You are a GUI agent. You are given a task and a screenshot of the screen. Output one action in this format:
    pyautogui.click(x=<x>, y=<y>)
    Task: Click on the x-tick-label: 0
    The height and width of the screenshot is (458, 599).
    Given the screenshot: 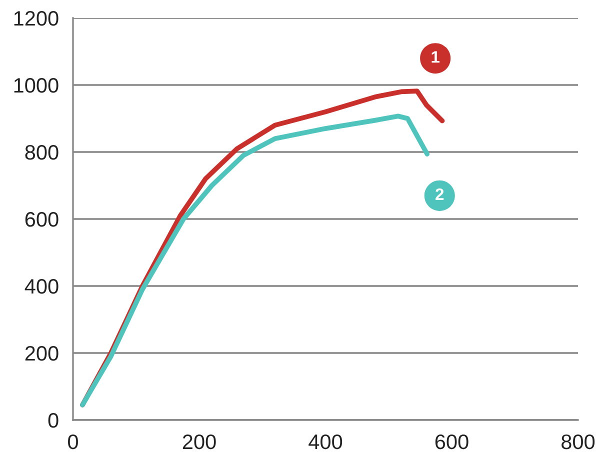 What is the action you would take?
    pyautogui.click(x=73, y=442)
    